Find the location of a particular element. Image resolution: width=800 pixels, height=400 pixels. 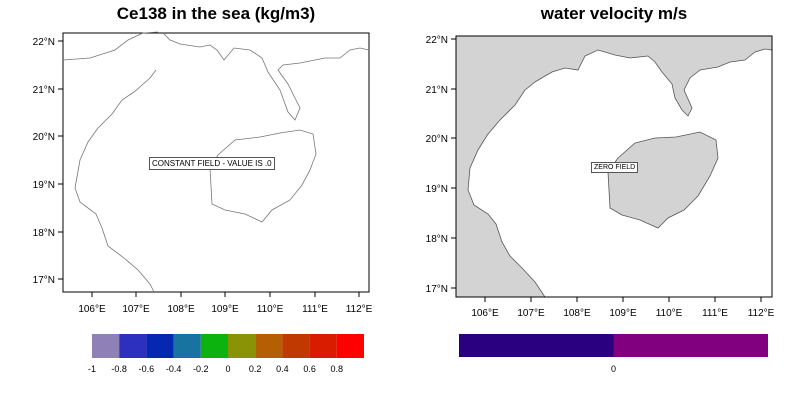

colorbar-tick-label: -0.2 is located at coordinates (201, 369).